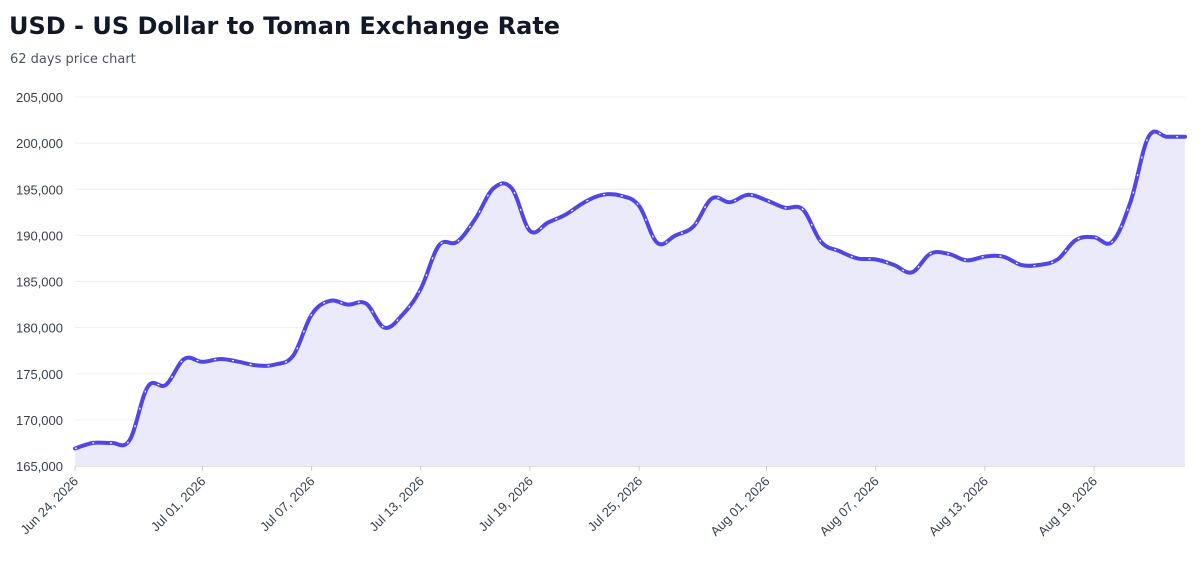 This screenshot has height=561, width=1200. What do you see at coordinates (1067, 506) in the screenshot?
I see `x-tick-label: Aug 19, 2026` at bounding box center [1067, 506].